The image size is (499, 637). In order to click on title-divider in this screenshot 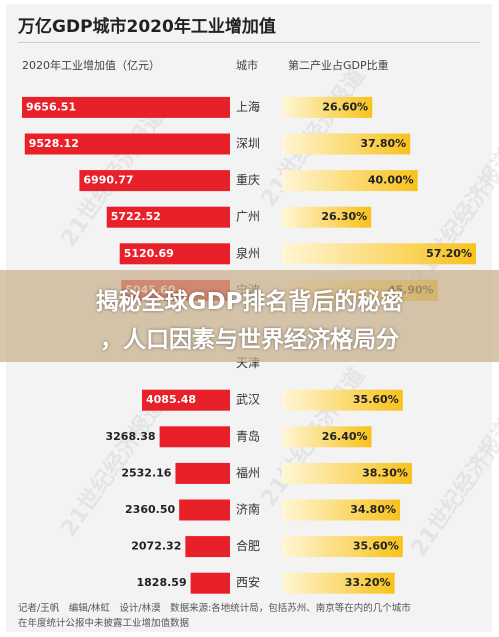, I will do `click(249, 42)`.